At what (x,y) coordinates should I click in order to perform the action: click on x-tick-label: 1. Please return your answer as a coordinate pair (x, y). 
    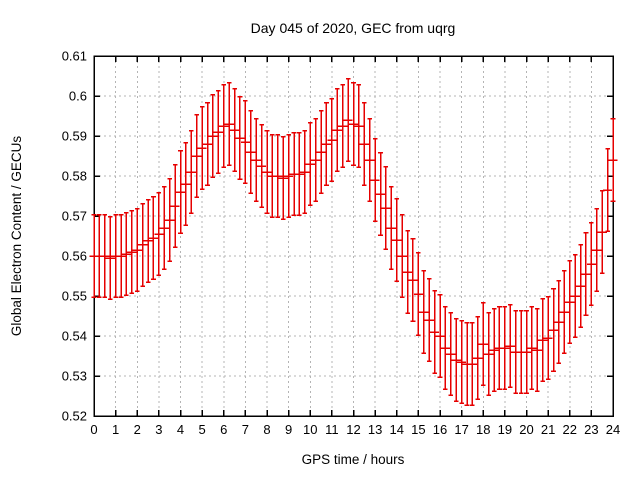
    Looking at the image, I should click on (115, 429).